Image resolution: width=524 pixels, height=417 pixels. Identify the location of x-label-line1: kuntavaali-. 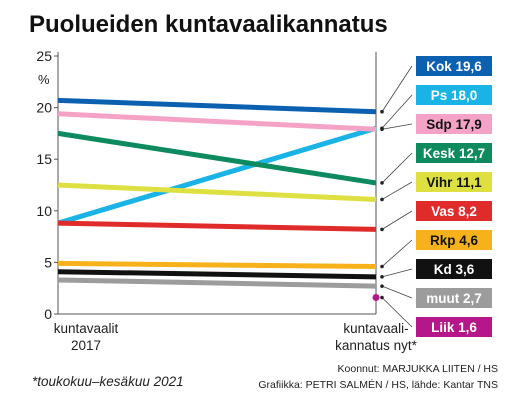
(375, 328).